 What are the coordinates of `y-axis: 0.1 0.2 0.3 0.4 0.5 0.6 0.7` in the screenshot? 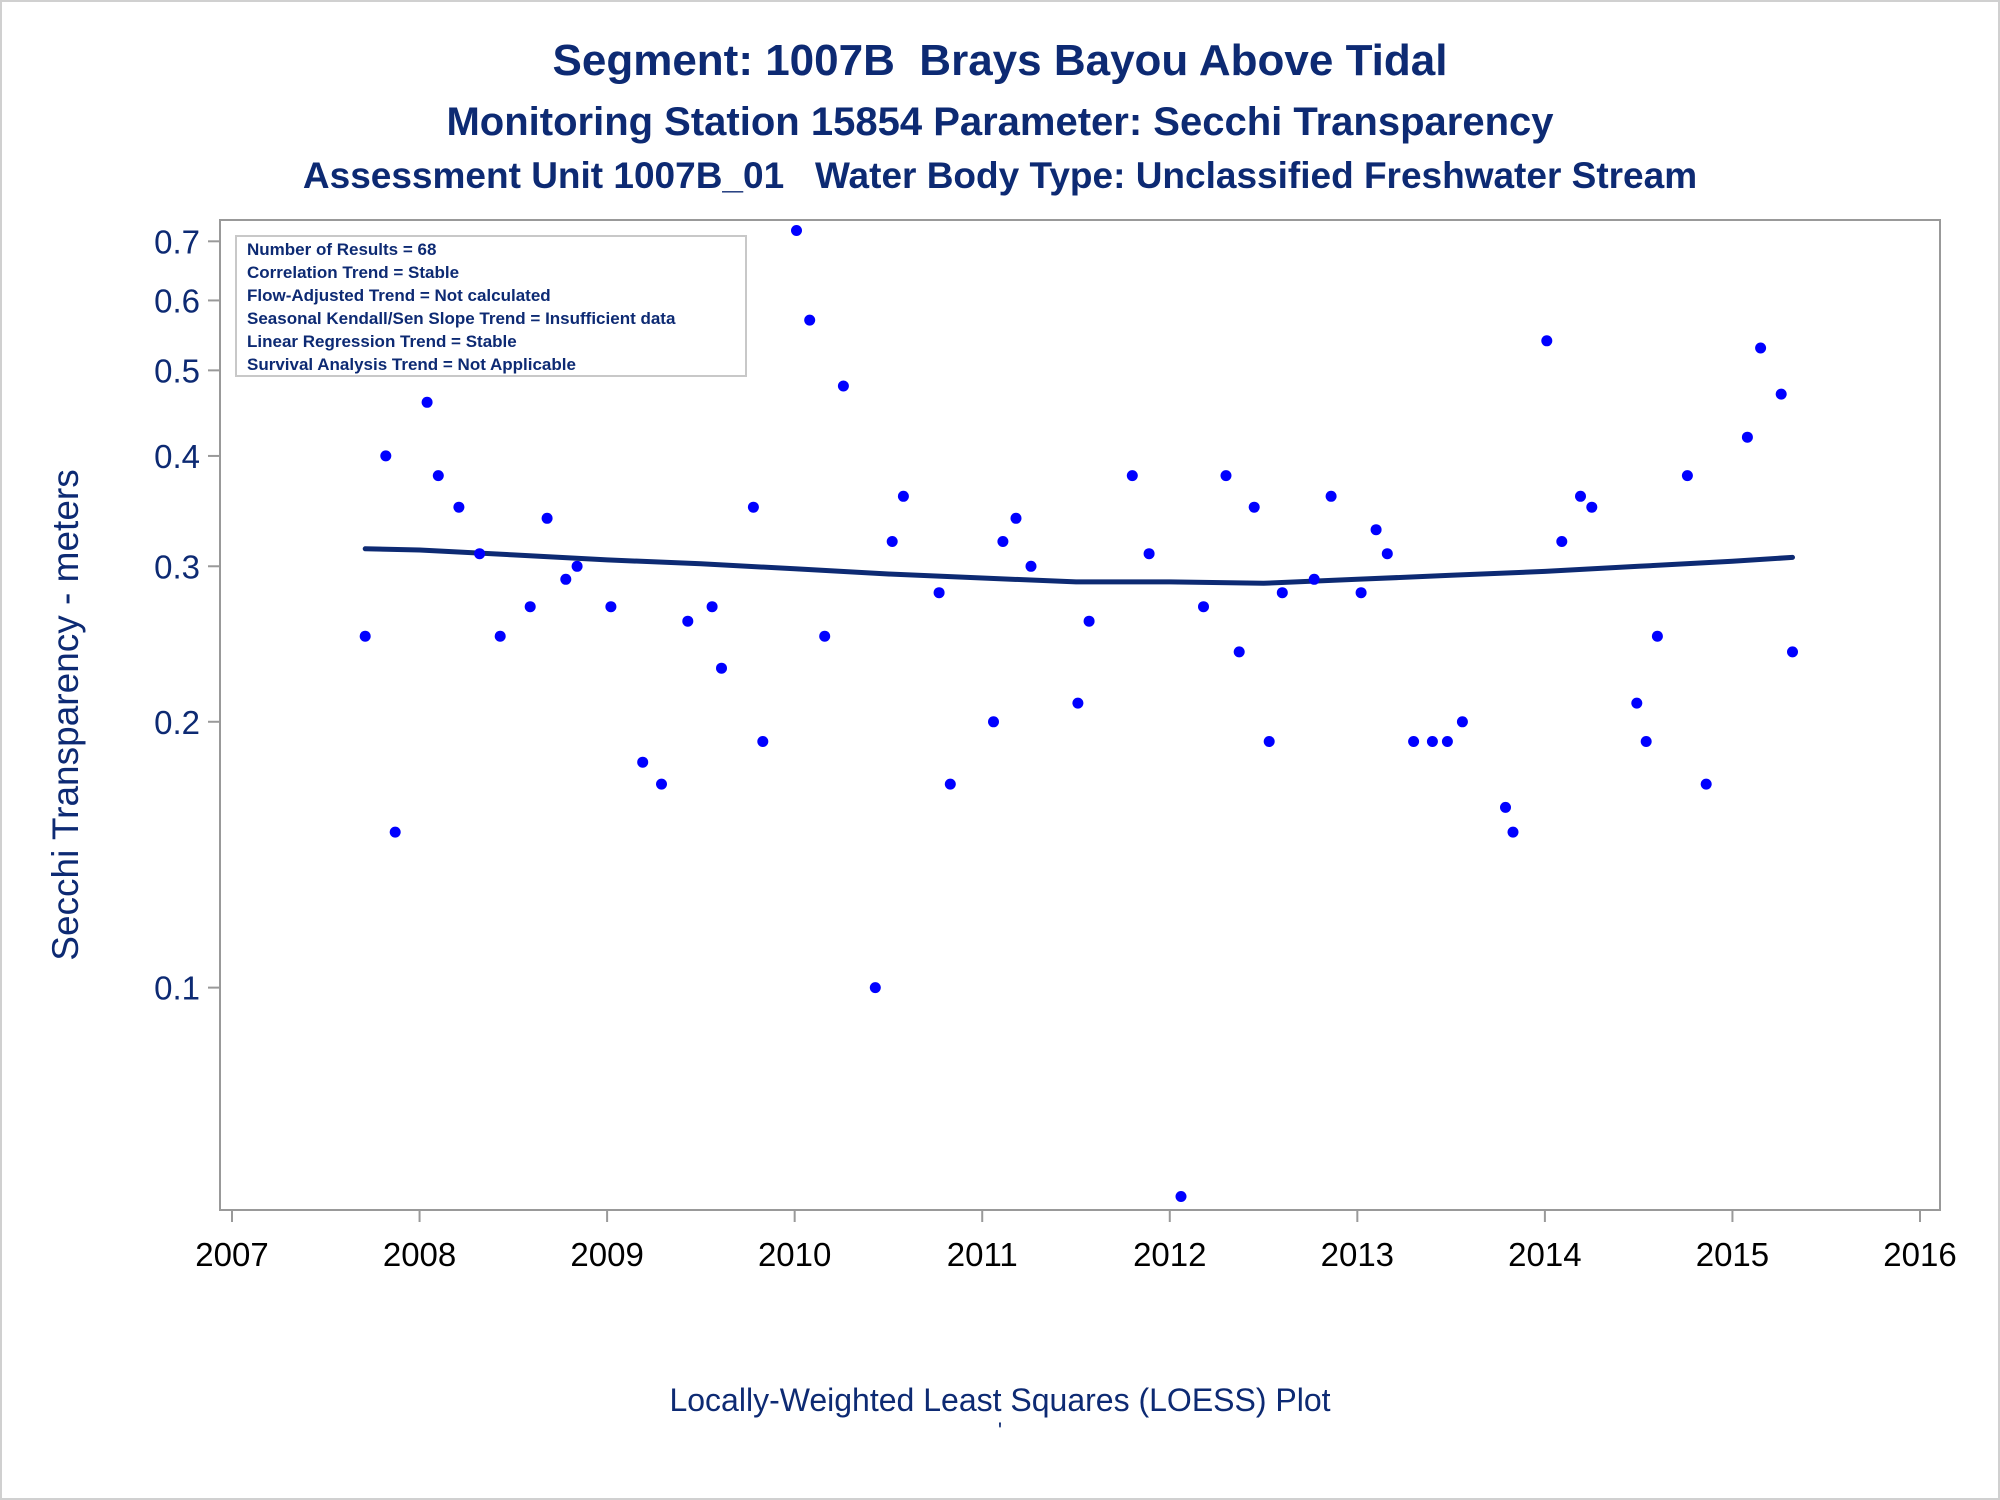 It's located at (187, 615).